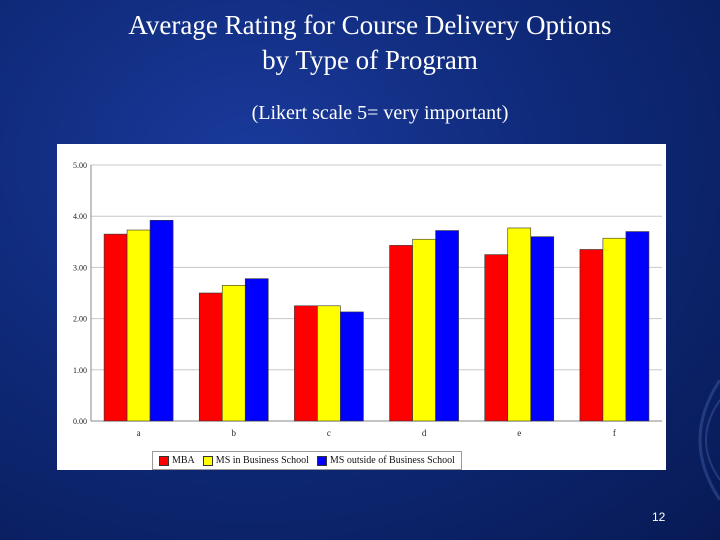 The width and height of the screenshot is (720, 540). I want to click on slide-subtitle: (Likert scale 5= very important), so click(380, 113).